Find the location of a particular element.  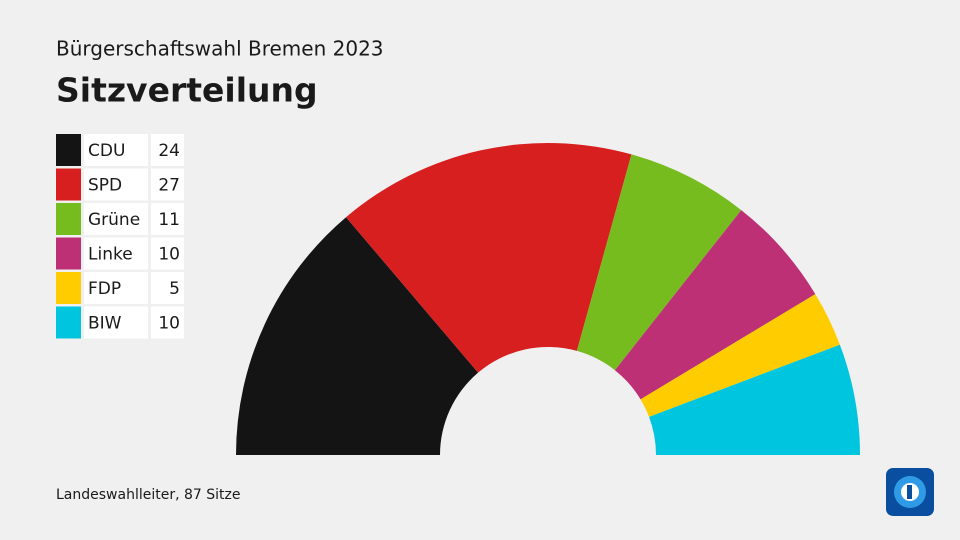

legend-value: 27 is located at coordinates (169, 186).